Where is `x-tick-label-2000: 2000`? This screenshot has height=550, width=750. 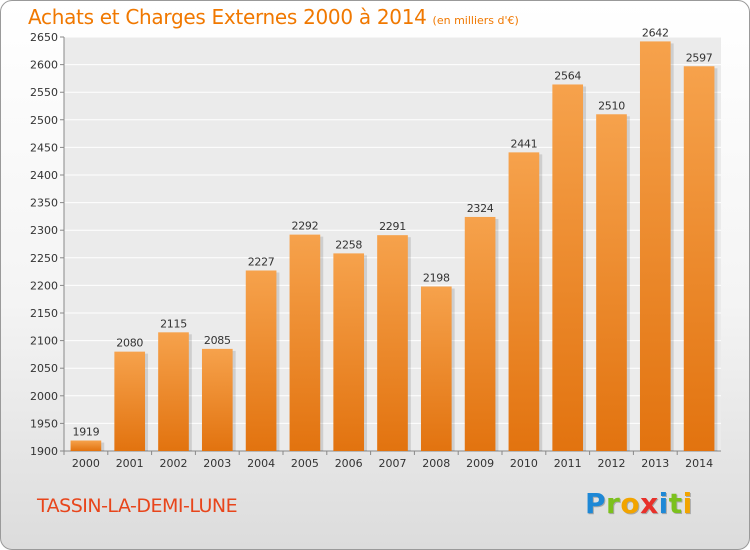
x-tick-label-2000: 2000 is located at coordinates (86, 463).